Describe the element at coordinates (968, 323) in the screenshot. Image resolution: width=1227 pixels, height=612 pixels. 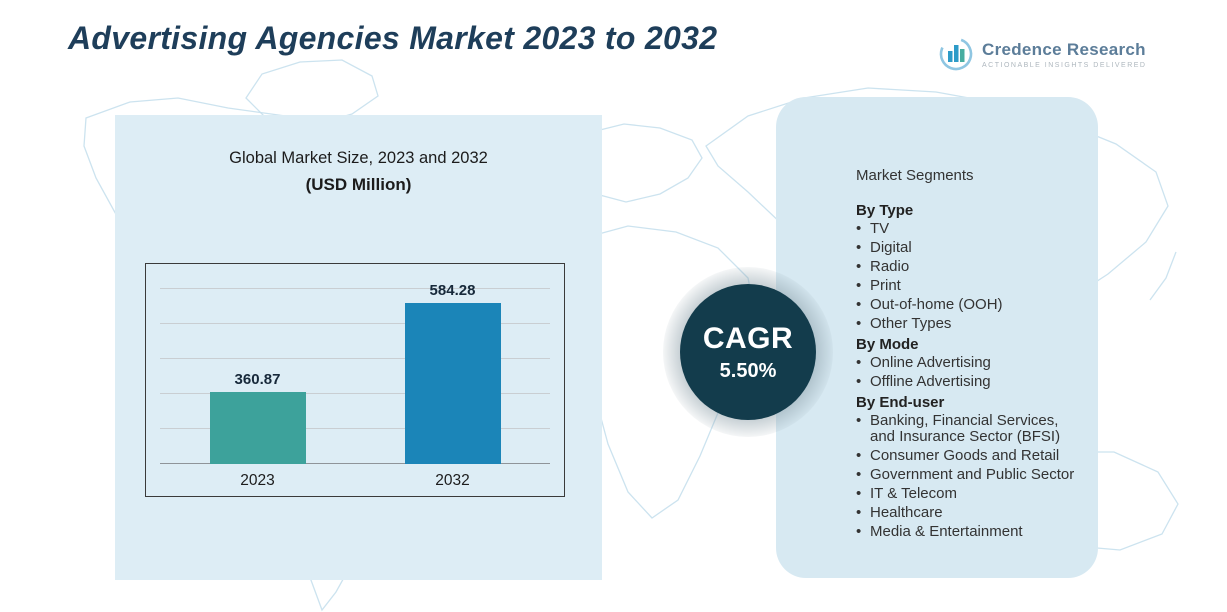
I see `segment-item: • Other Types` at that location.